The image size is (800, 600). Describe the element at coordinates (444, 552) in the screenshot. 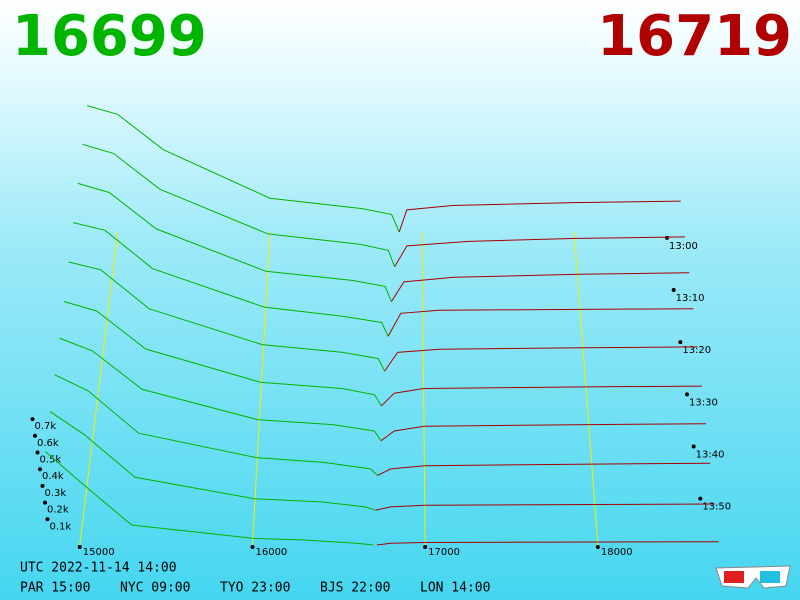

I see `x-tick-label: 17000` at that location.